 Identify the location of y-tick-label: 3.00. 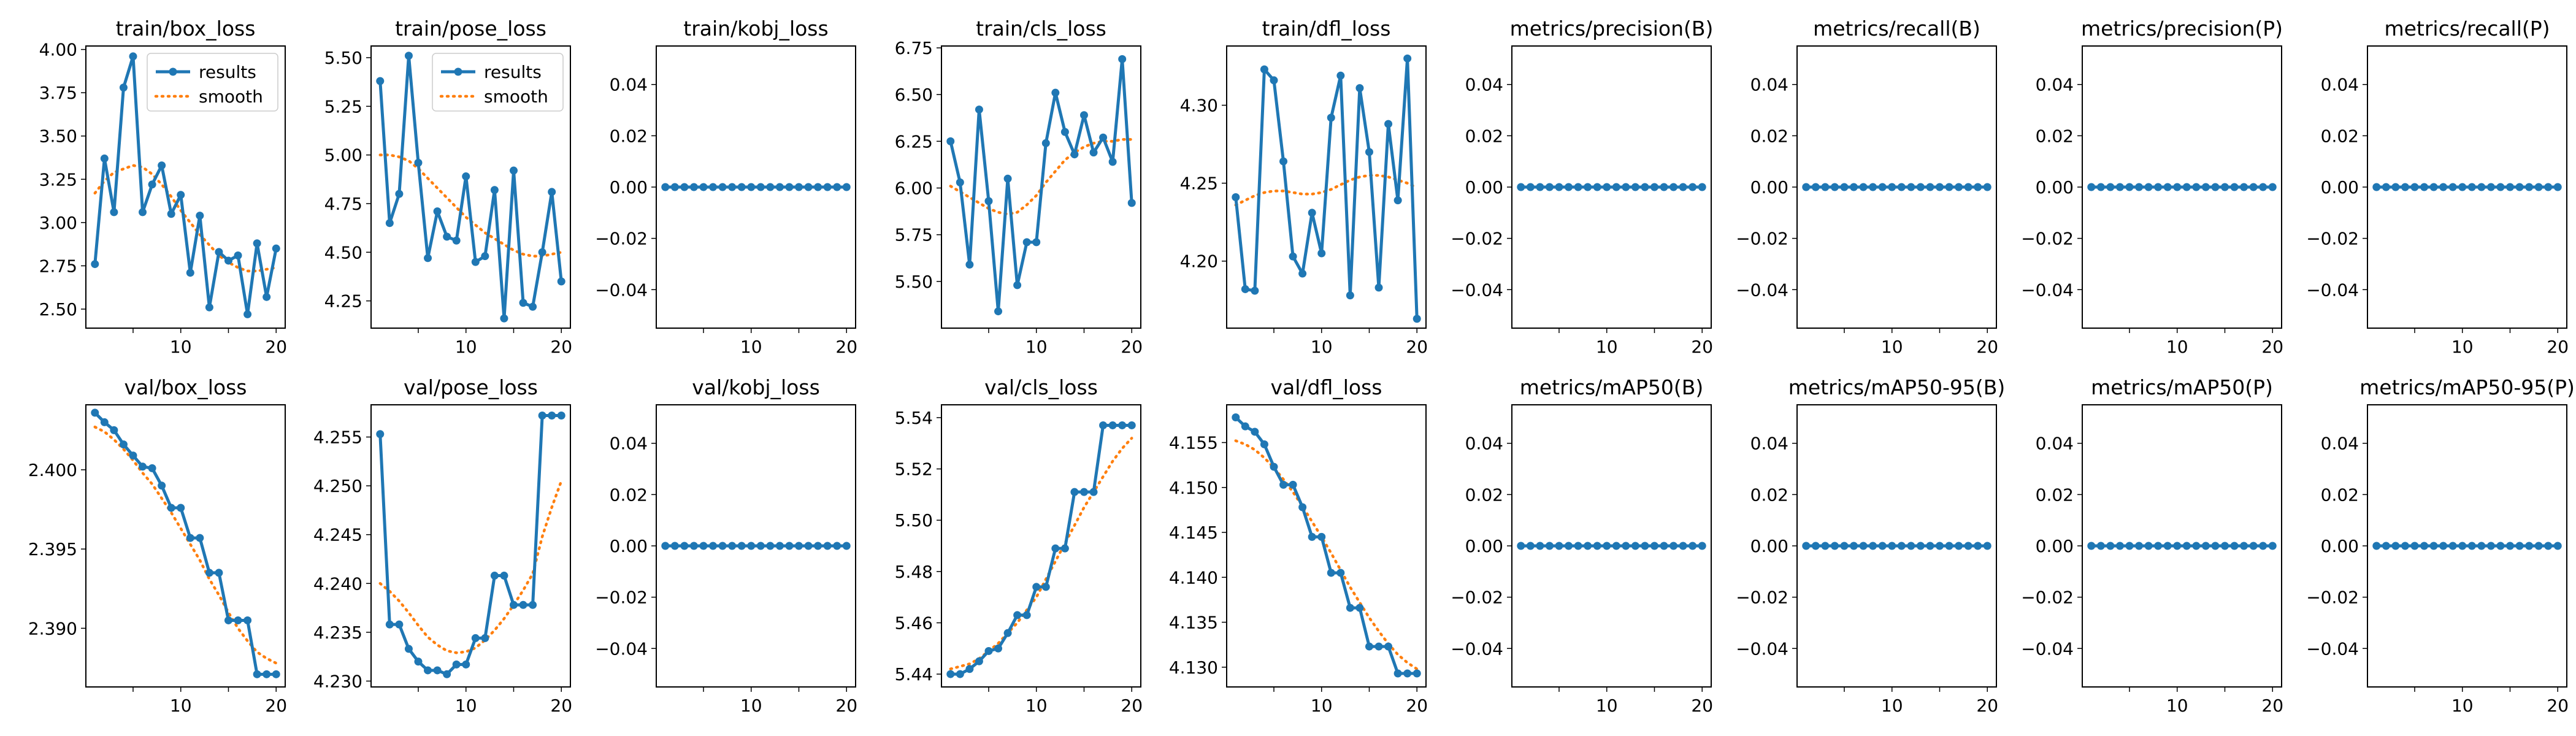
(58, 223).